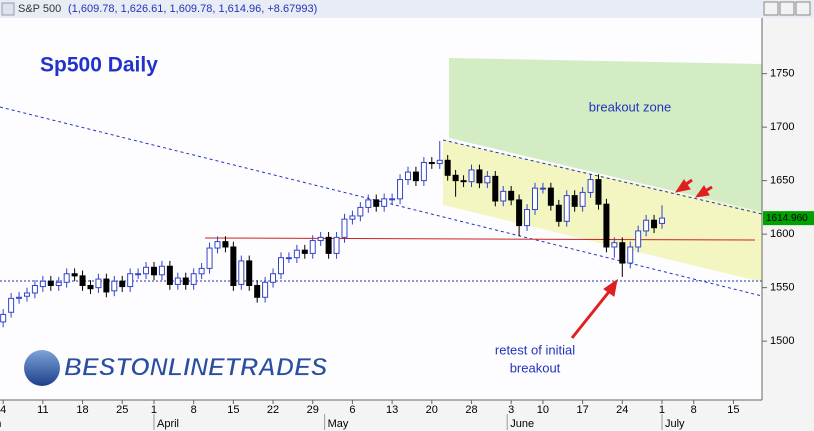 The width and height of the screenshot is (814, 431). Describe the element at coordinates (782, 74) in the screenshot. I see `y-tick-label: 1750` at that location.